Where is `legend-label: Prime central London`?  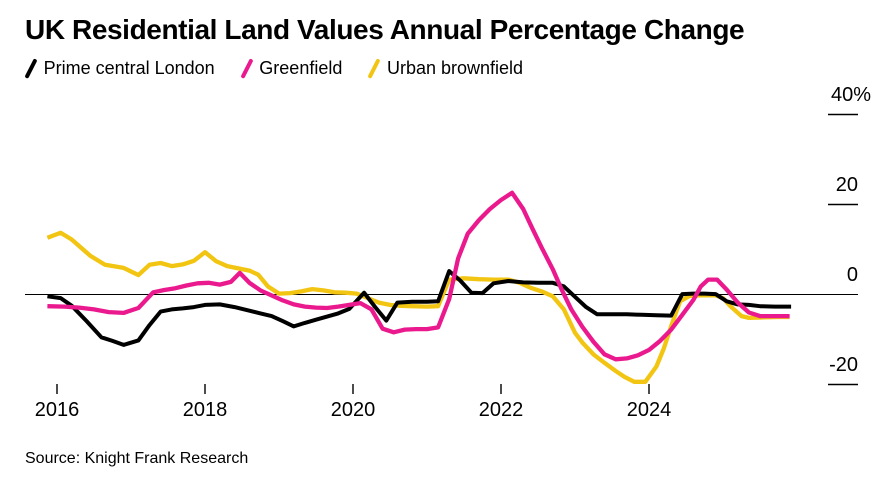
legend-label: Prime central London is located at coordinates (129, 68).